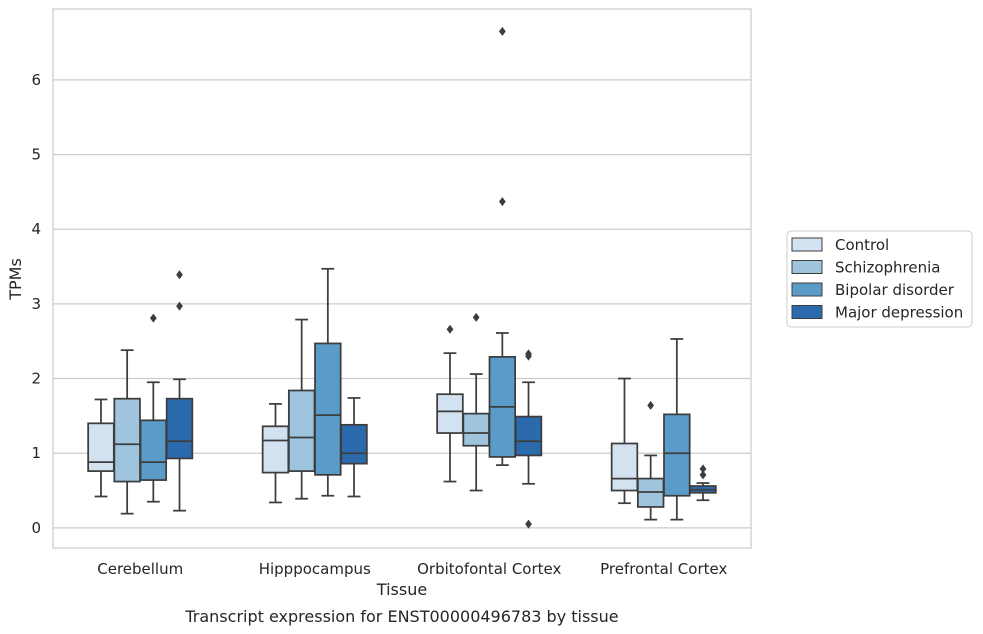  Describe the element at coordinates (36, 528) in the screenshot. I see `y-tick-label: 0` at that location.